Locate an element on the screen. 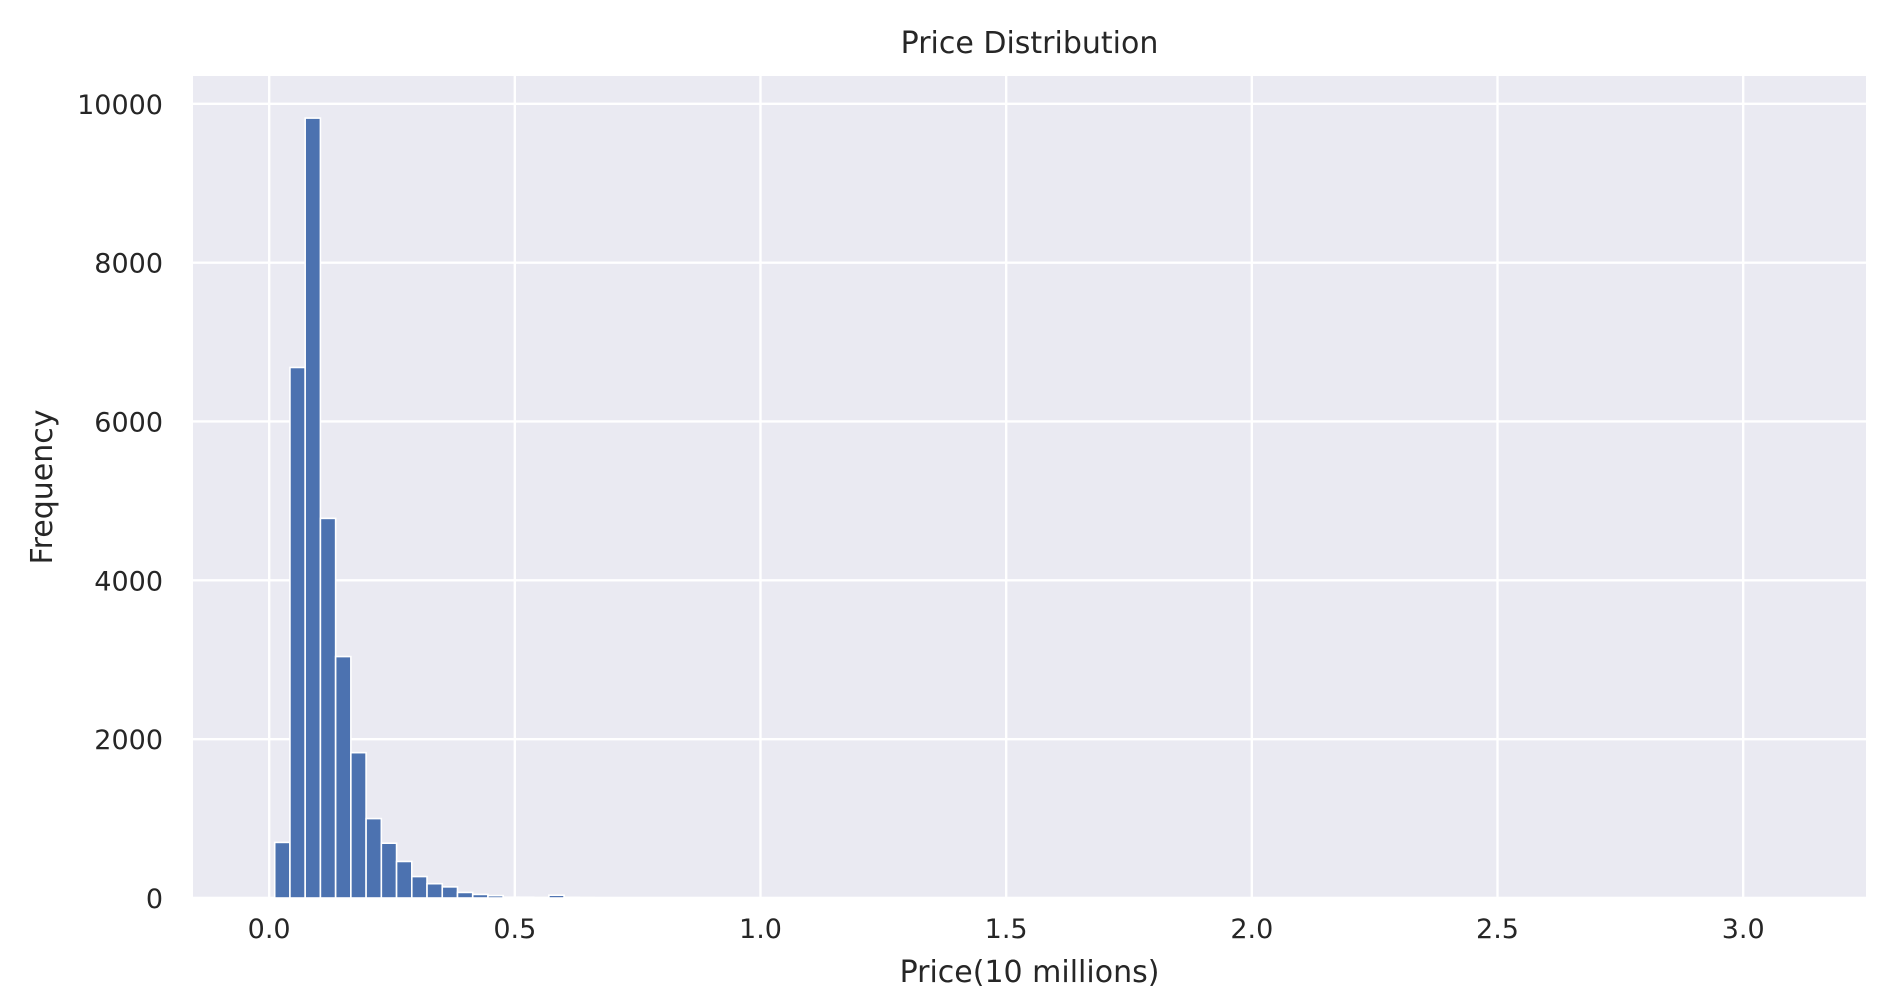  y-tick-label-2: 4000 is located at coordinates (128, 581).